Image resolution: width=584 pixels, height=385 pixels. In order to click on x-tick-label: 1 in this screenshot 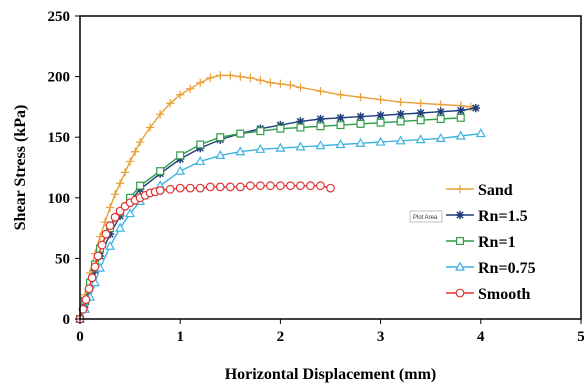, I will do `click(180, 337)`.